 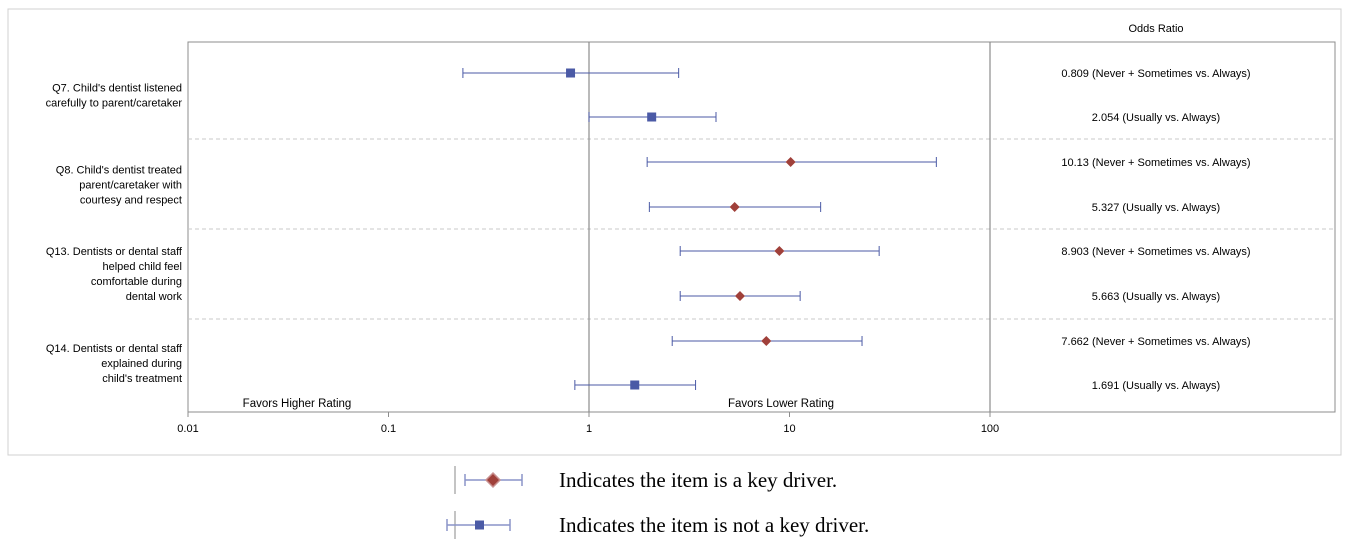 I want to click on odds-ratio-value: 0.809 (Never + Sometimes vs. Always), so click(x=1155, y=74).